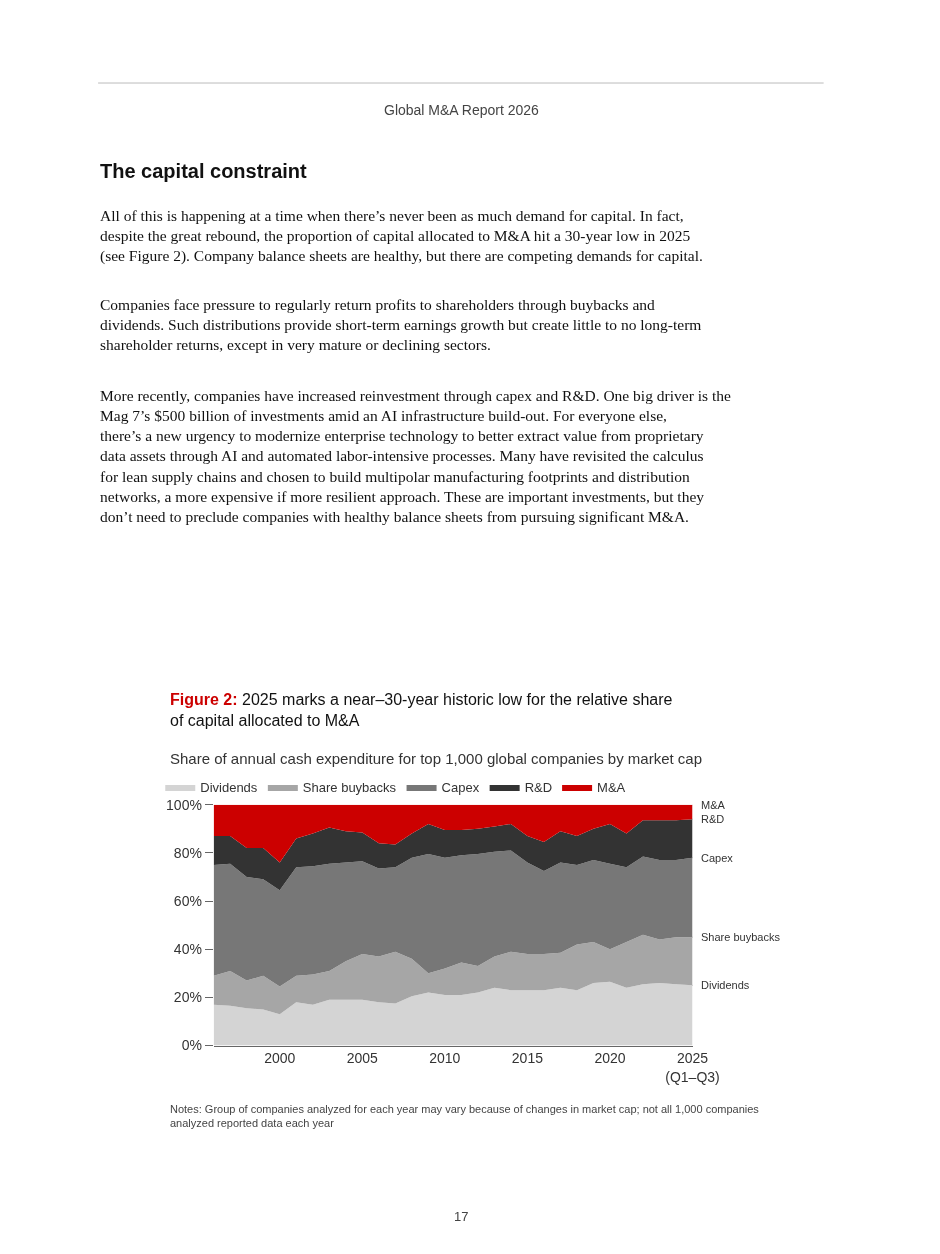 The image size is (940, 1254). I want to click on x-tick-label: 2025 (Q1–Q3), so click(692, 1067).